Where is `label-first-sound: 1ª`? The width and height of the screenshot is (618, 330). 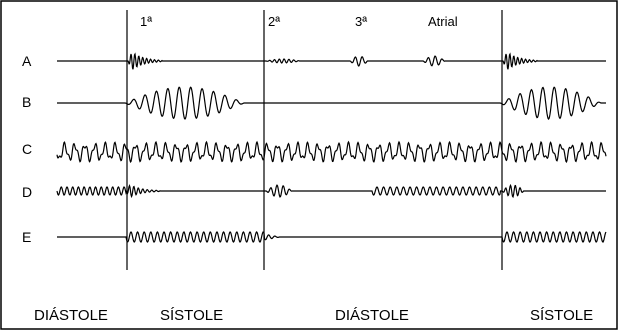
label-first-sound: 1ª is located at coordinates (146, 21).